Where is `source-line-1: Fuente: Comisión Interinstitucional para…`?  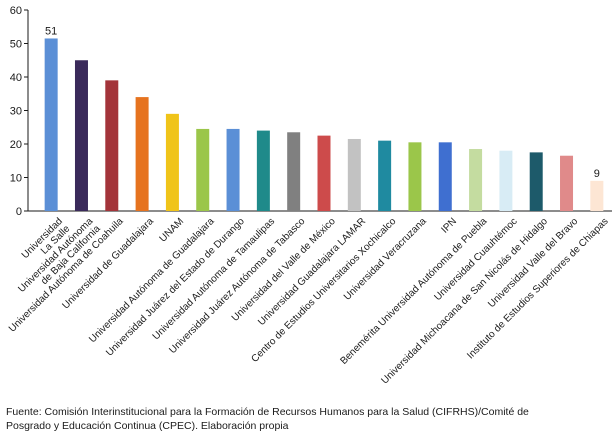
source-line-1: Fuente: Comisión Interinstitucional para… is located at coordinates (267, 412).